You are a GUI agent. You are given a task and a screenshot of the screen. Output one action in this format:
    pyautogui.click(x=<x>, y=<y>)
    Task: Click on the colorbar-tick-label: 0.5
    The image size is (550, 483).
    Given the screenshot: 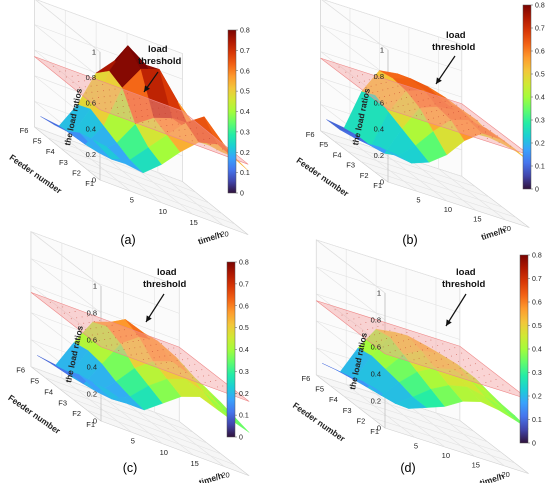 What is the action you would take?
    pyautogui.click(x=245, y=92)
    